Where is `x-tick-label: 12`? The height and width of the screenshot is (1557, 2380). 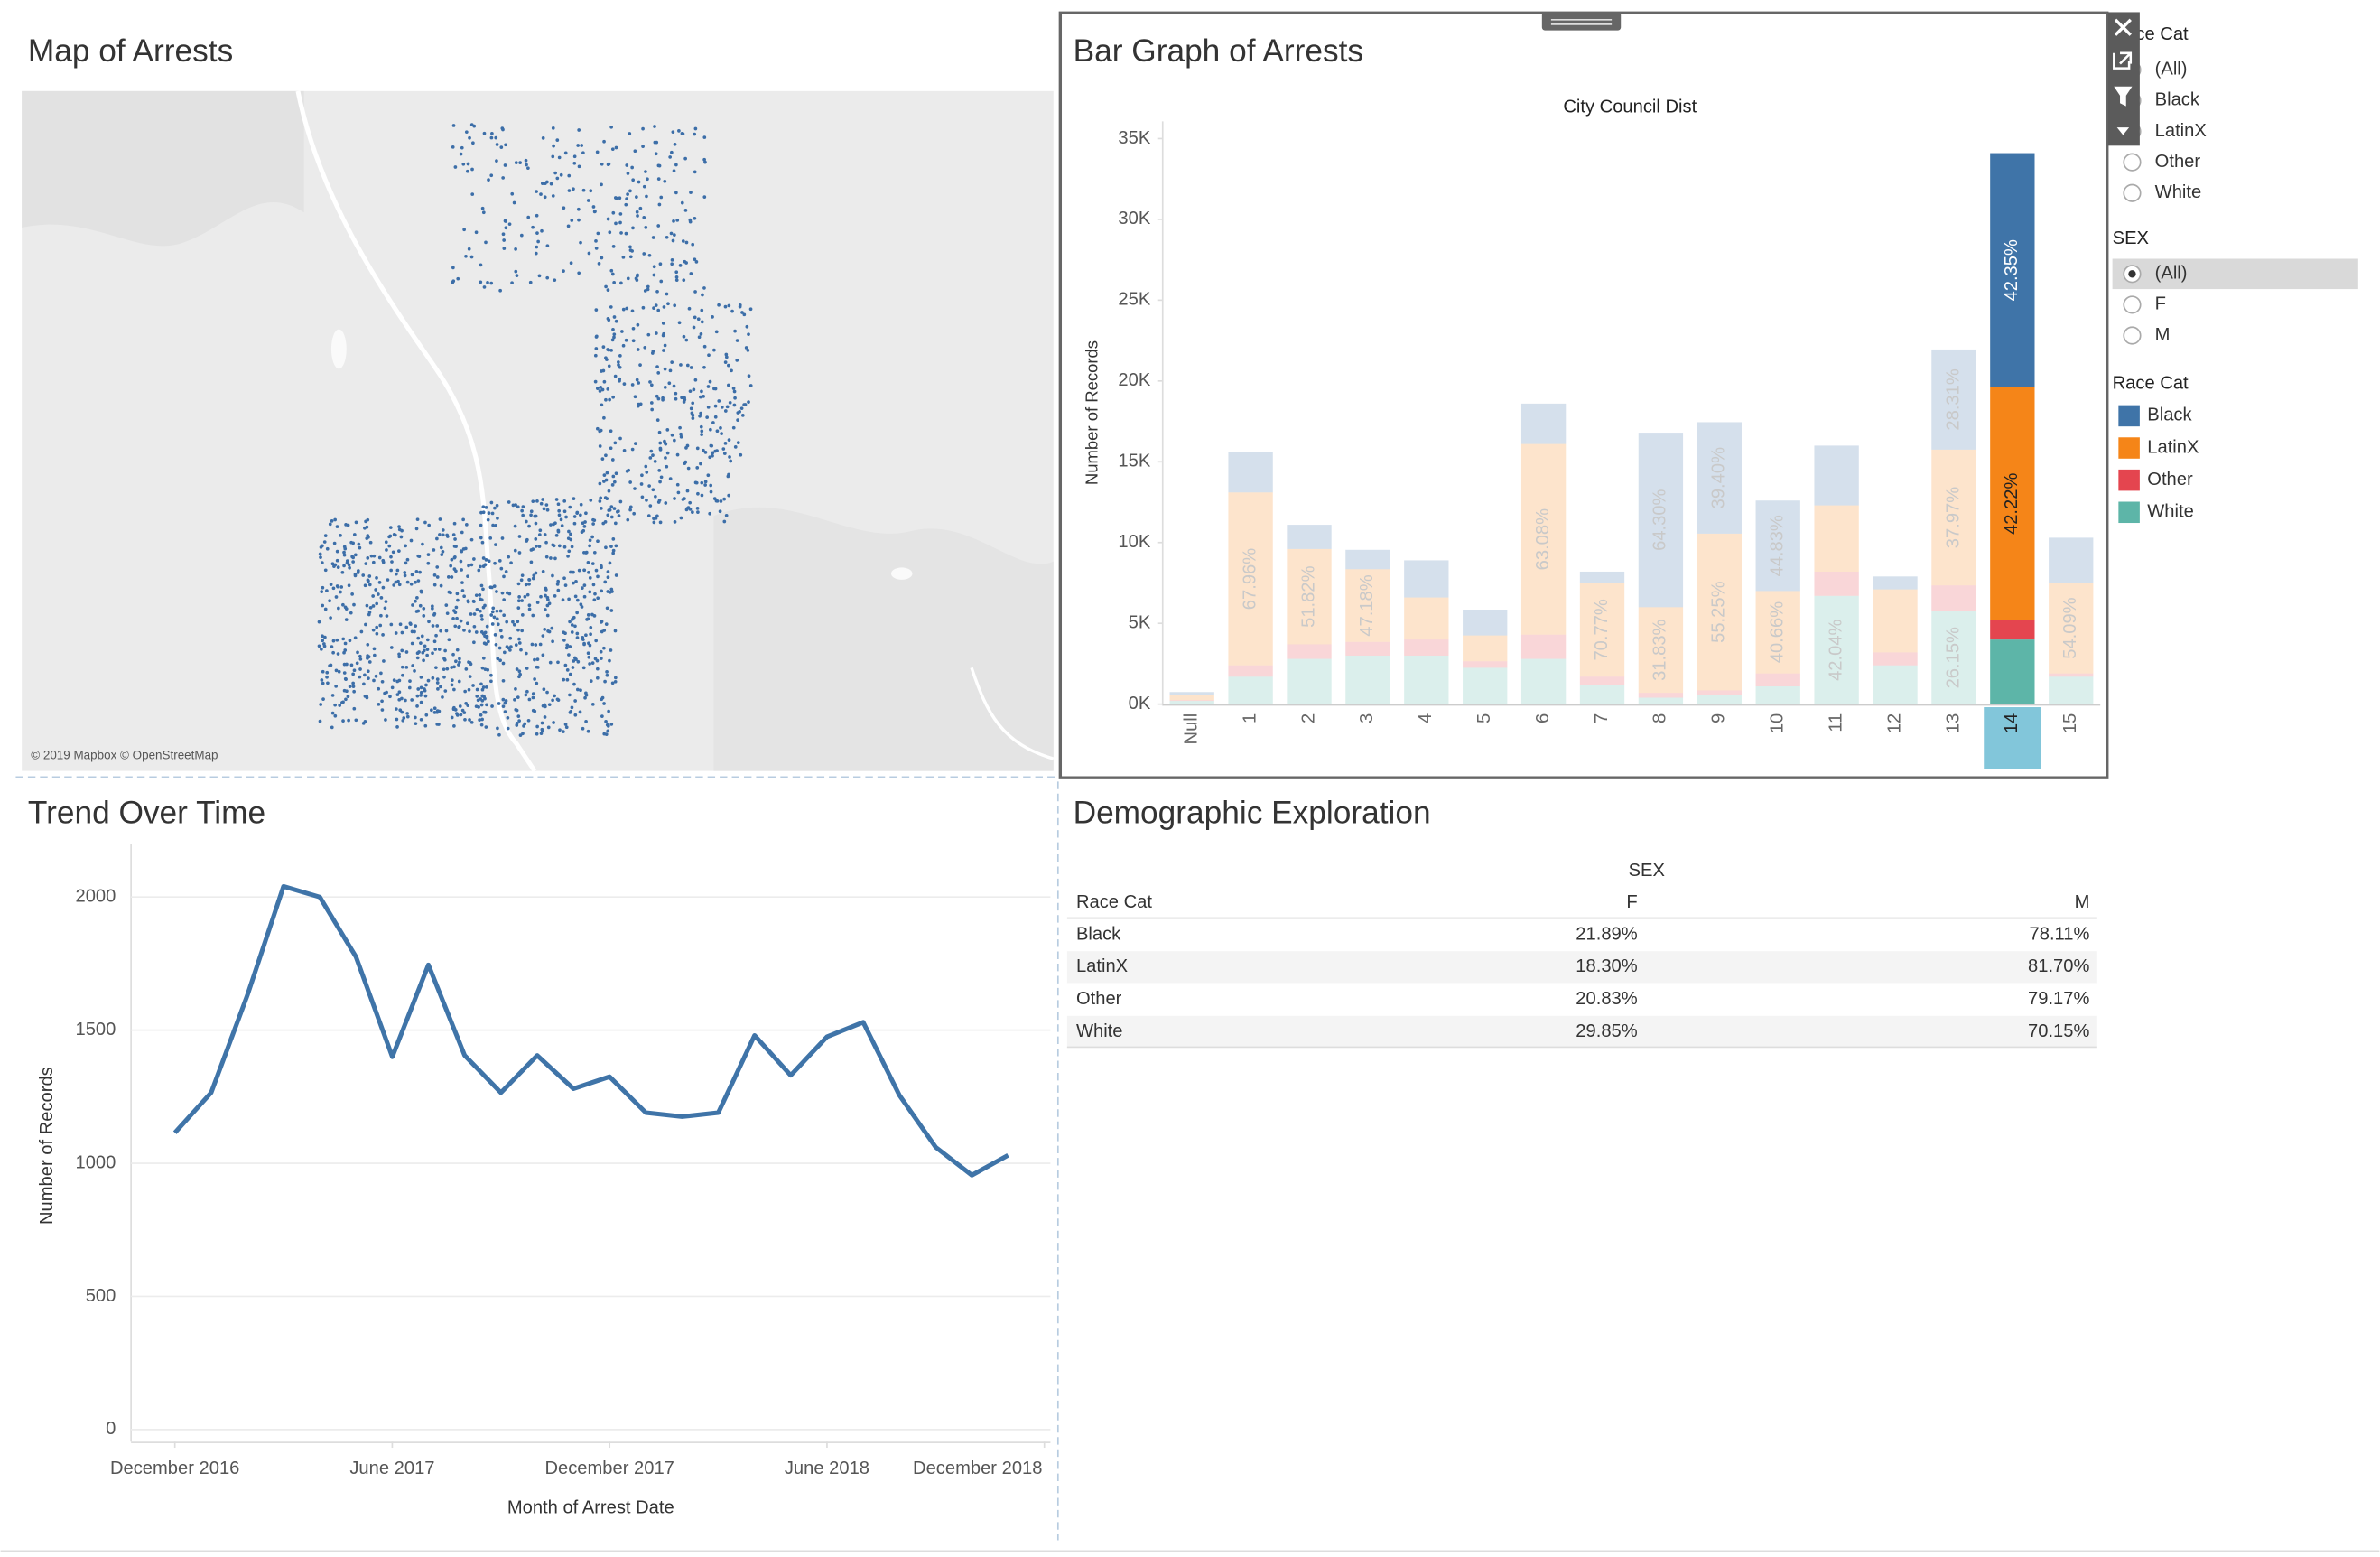 x-tick-label: 12 is located at coordinates (1894, 723).